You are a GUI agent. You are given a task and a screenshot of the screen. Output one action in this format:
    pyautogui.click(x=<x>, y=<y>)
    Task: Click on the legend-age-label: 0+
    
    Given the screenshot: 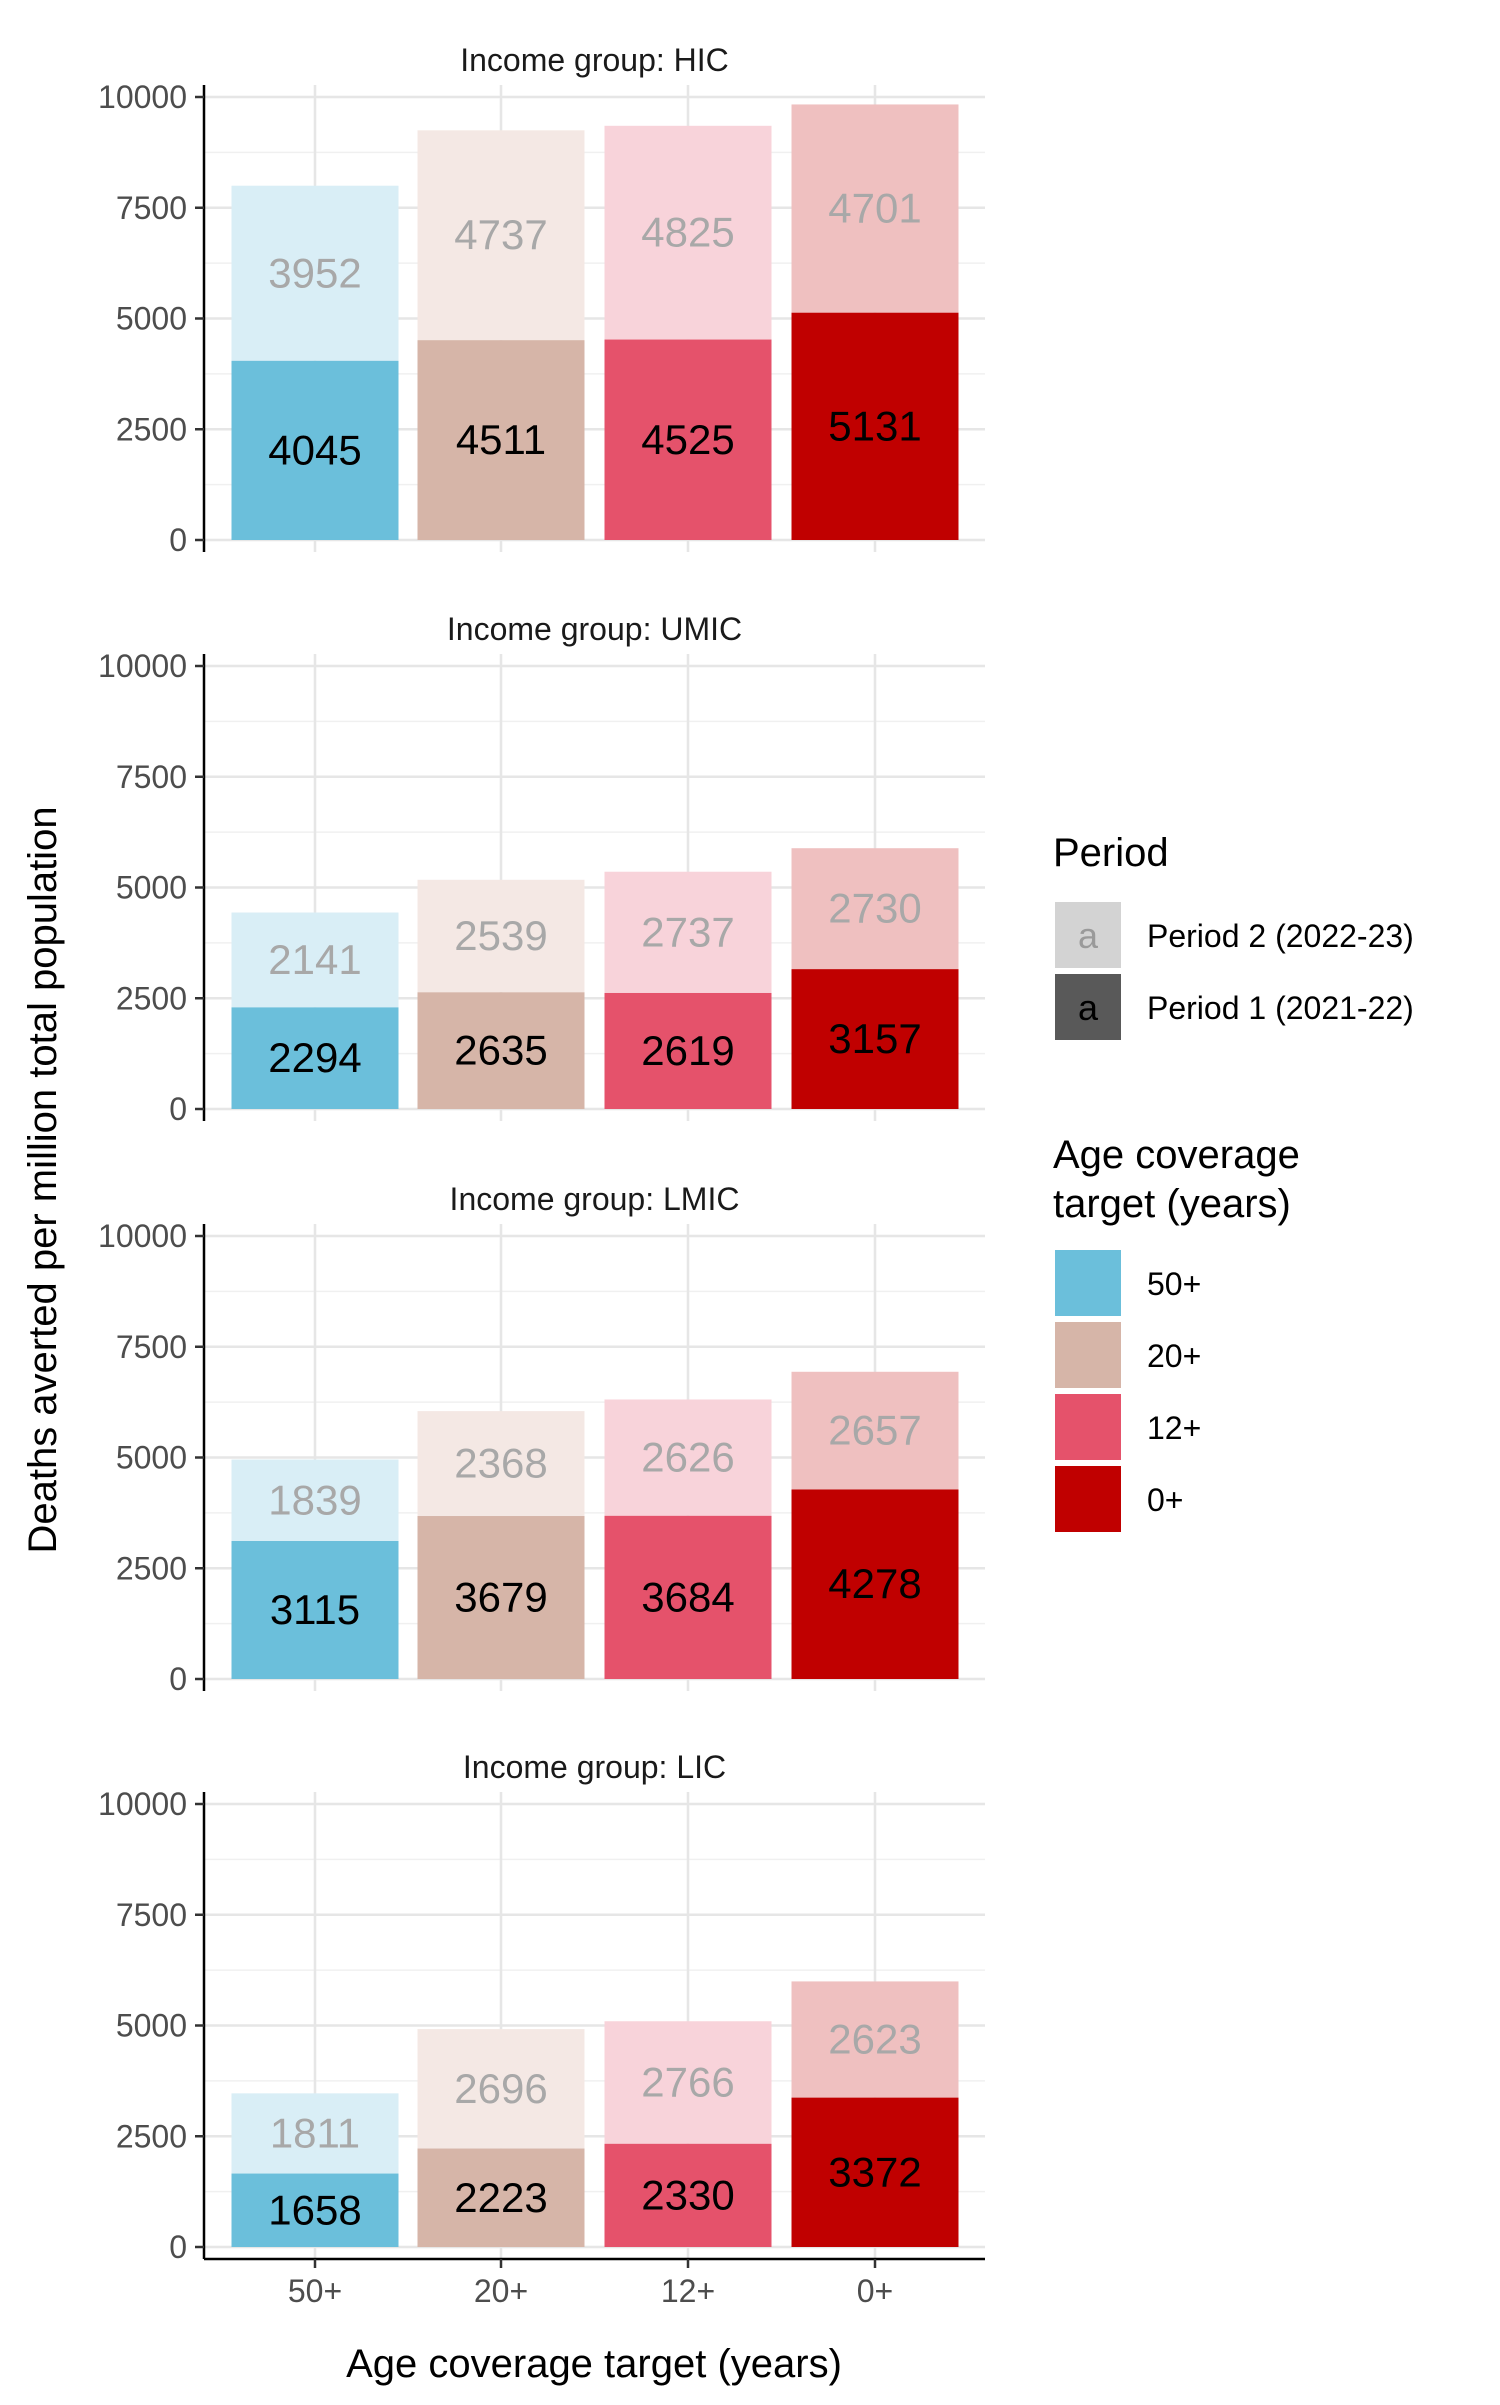 What is the action you would take?
    pyautogui.click(x=1165, y=1500)
    